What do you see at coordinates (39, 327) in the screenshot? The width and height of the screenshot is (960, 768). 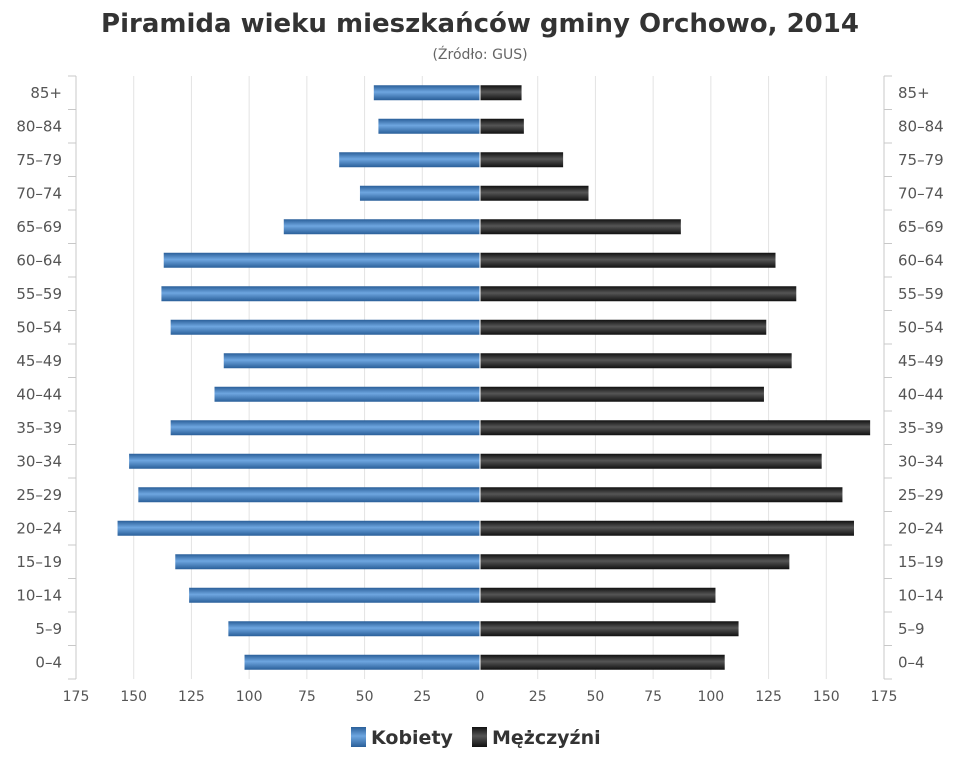 I see `category-label-left: 50–54` at bounding box center [39, 327].